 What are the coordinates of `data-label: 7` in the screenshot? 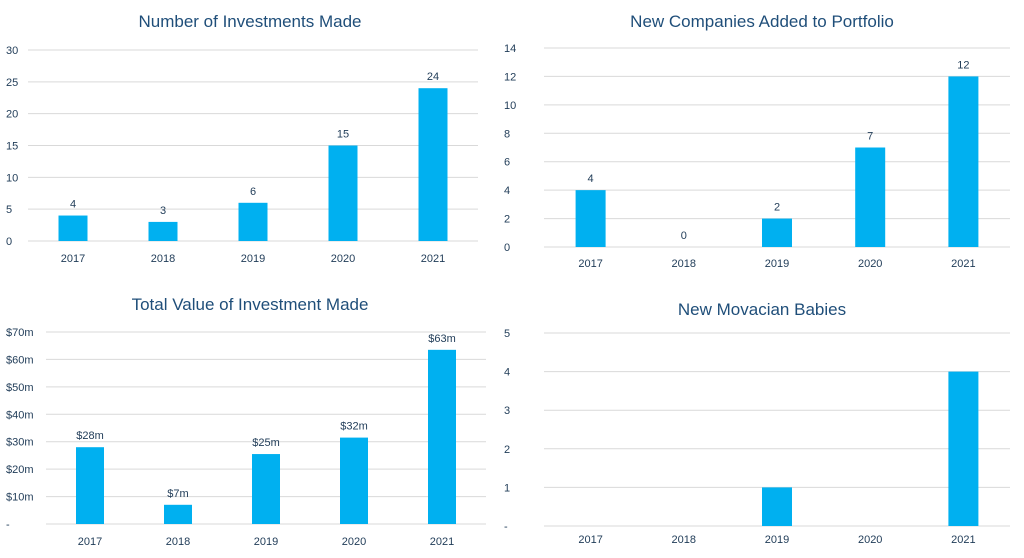 It's located at (870, 137).